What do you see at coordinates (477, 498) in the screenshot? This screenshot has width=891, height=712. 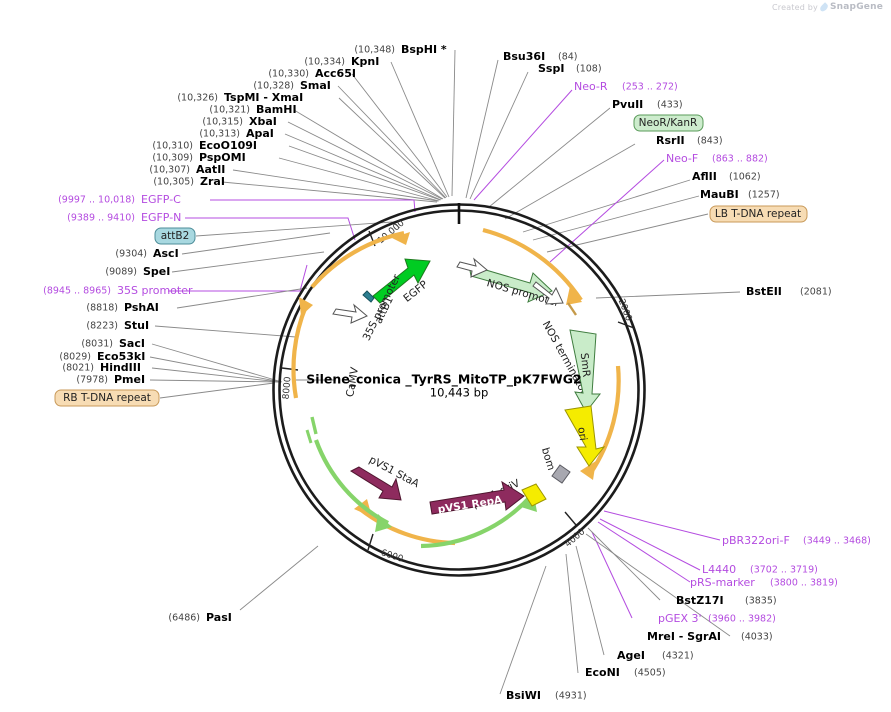 I see `feature-pvs1-repa: pVS1 RepA` at bounding box center [477, 498].